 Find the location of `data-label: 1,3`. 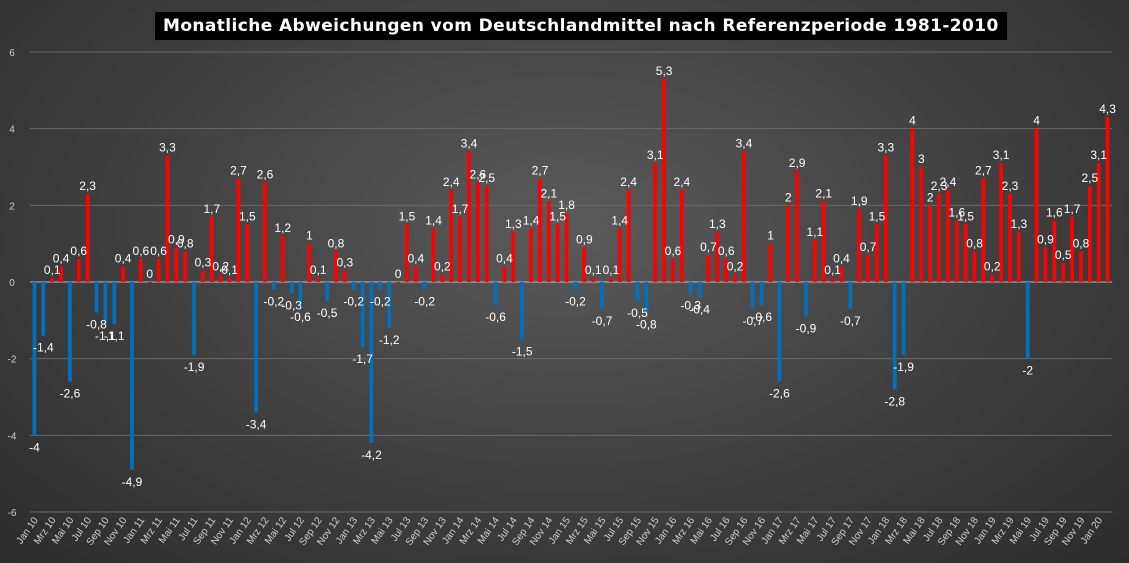

data-label: 1,3 is located at coordinates (513, 224).